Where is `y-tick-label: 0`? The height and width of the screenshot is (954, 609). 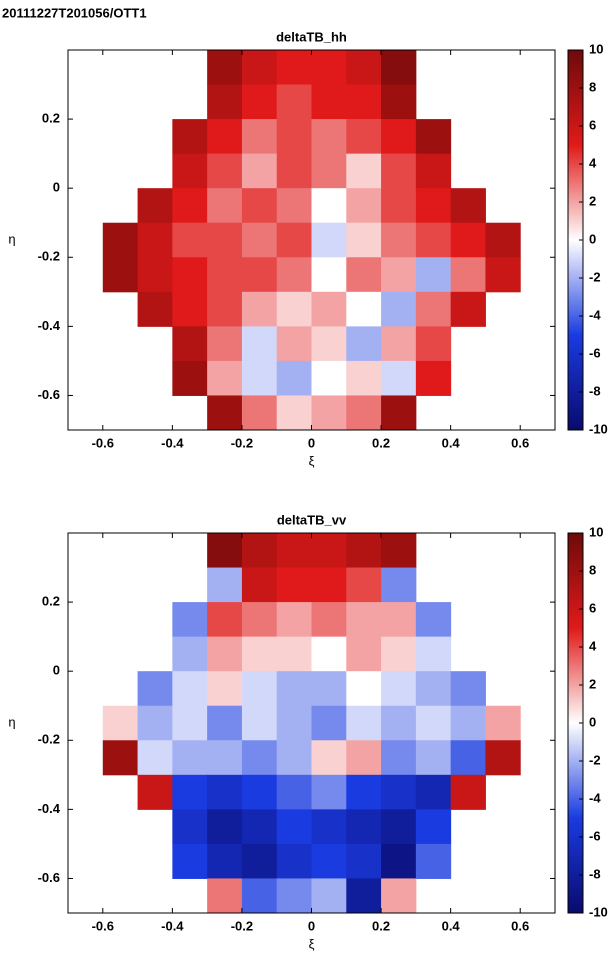 y-tick-label: 0 is located at coordinates (56, 670).